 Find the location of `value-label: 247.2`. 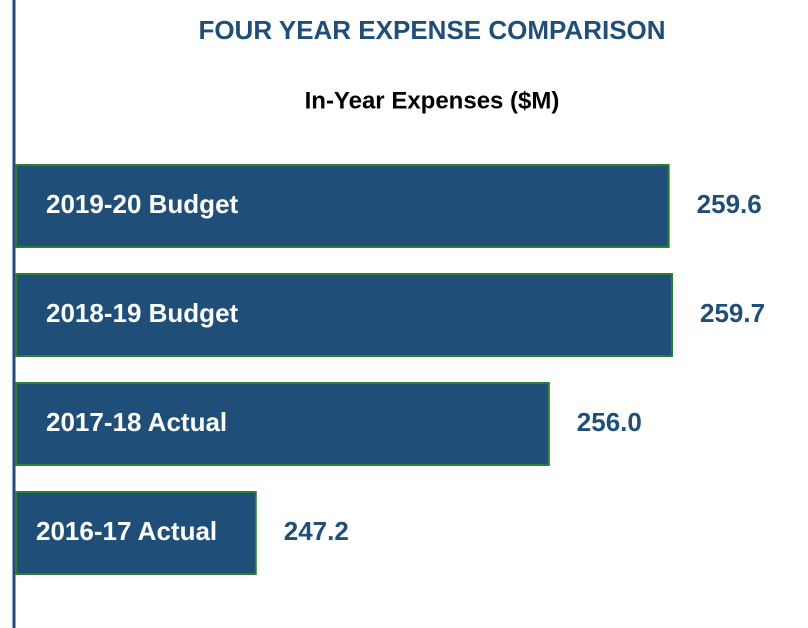

value-label: 247.2 is located at coordinates (316, 531).